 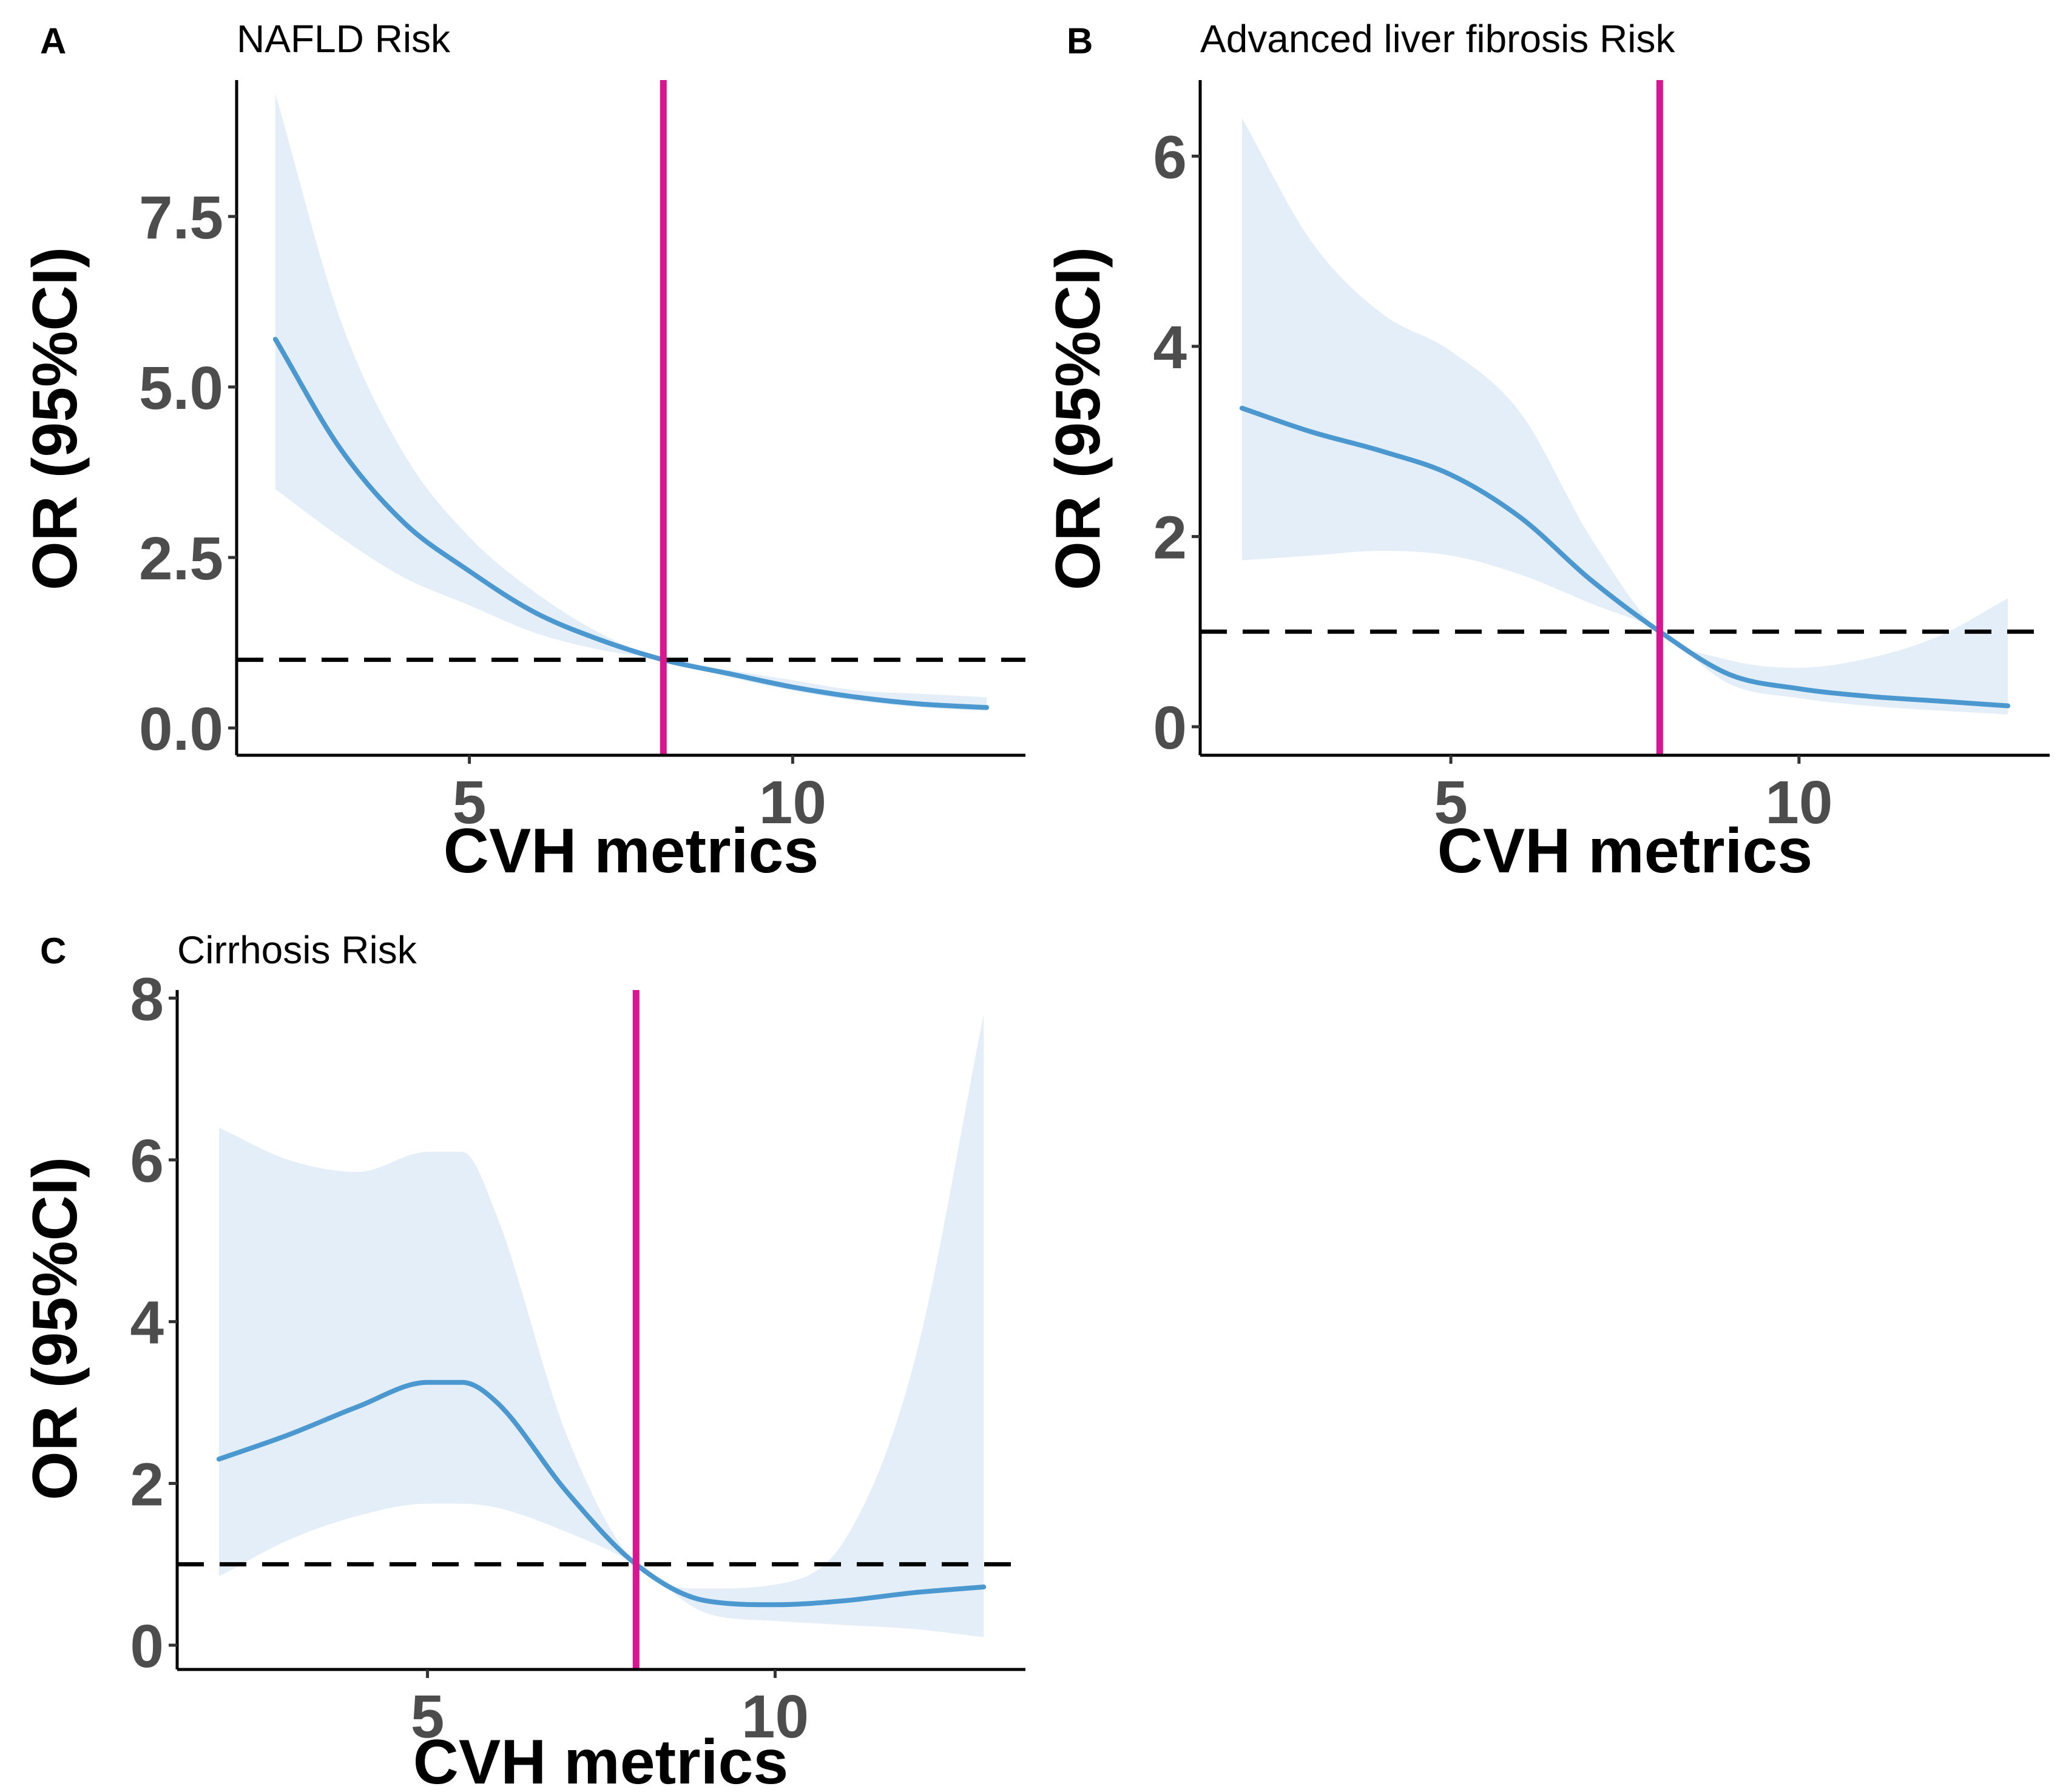 What do you see at coordinates (53, 951) in the screenshot?
I see `panel-label: C` at bounding box center [53, 951].